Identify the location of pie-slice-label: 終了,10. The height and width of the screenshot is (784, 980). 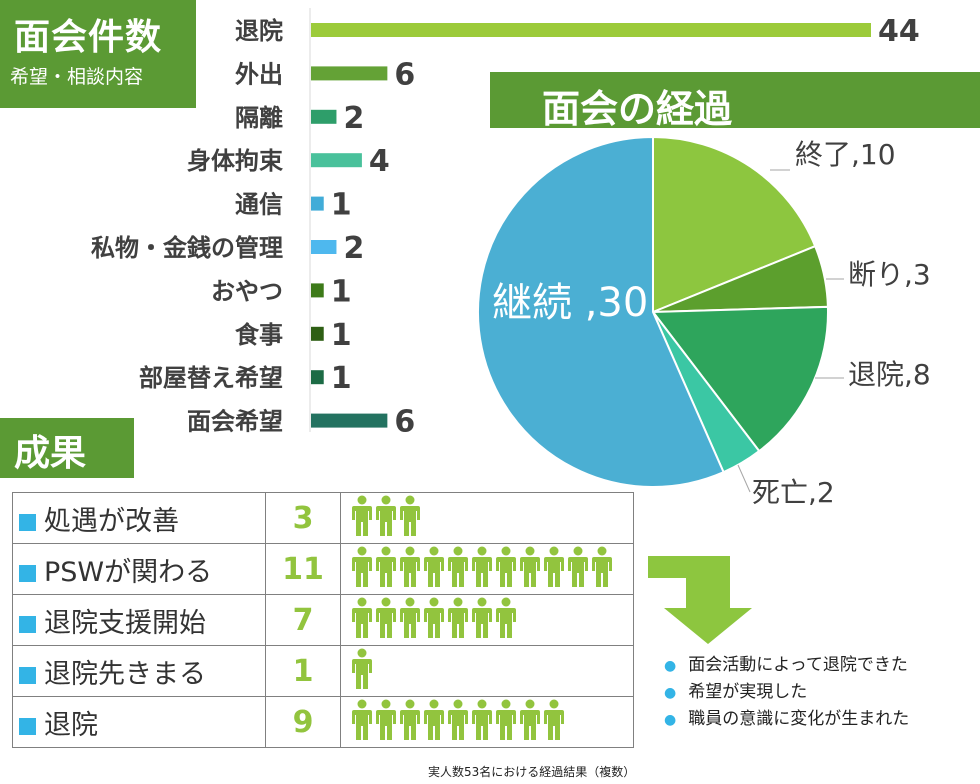
(845, 154).